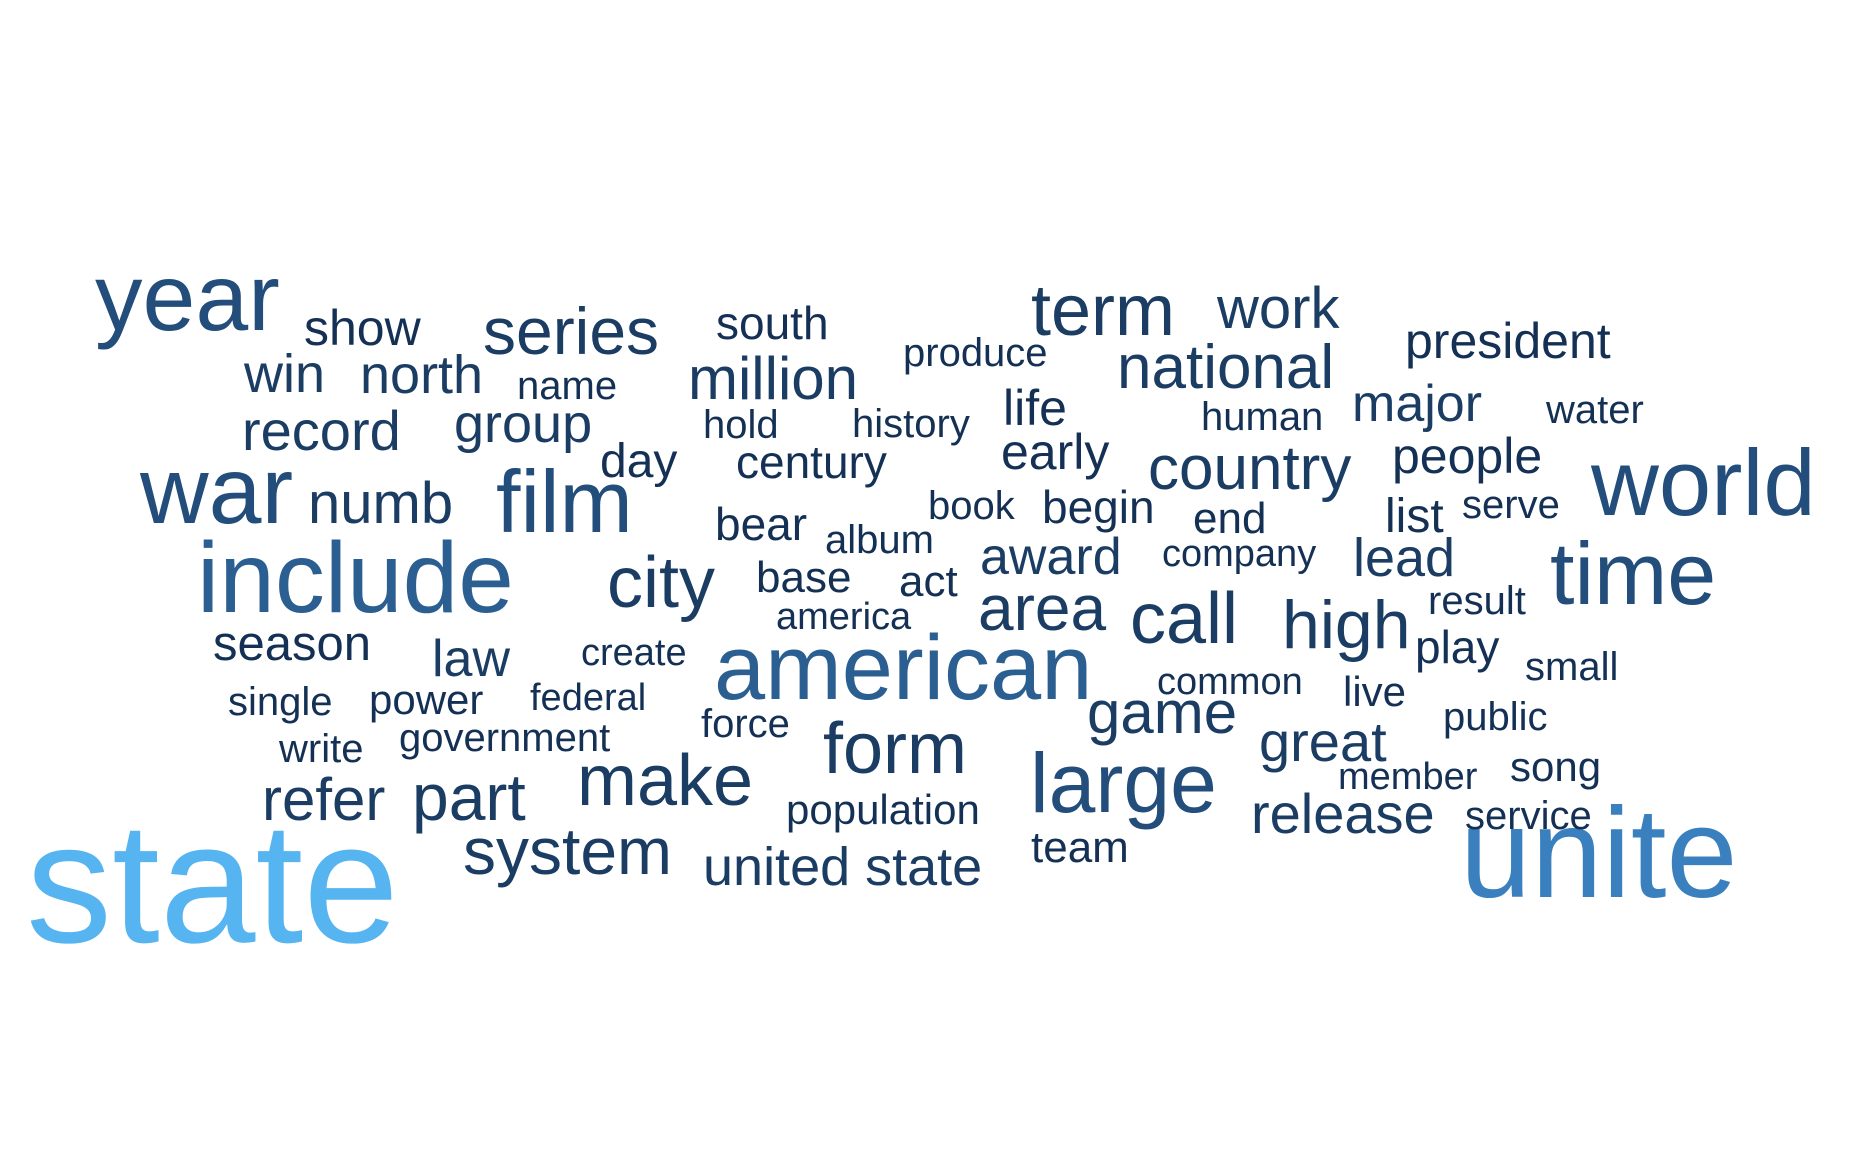 This screenshot has height=1152, width=1872. I want to click on word-film: film, so click(564, 501).